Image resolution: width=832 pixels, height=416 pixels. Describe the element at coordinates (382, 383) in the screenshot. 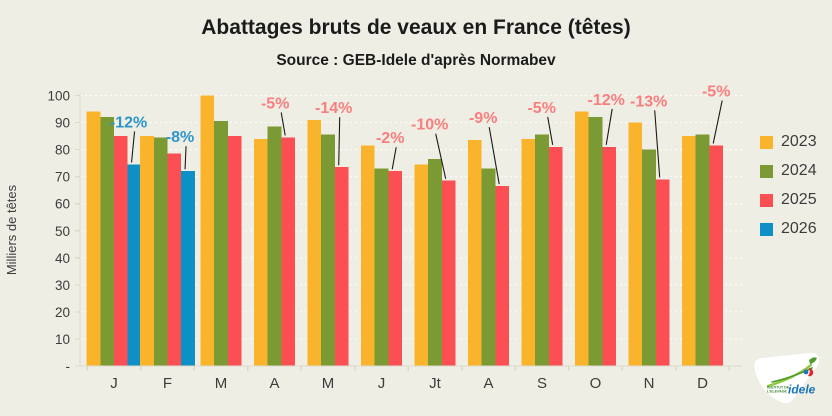

I see `x-tick-label-J6: J` at that location.